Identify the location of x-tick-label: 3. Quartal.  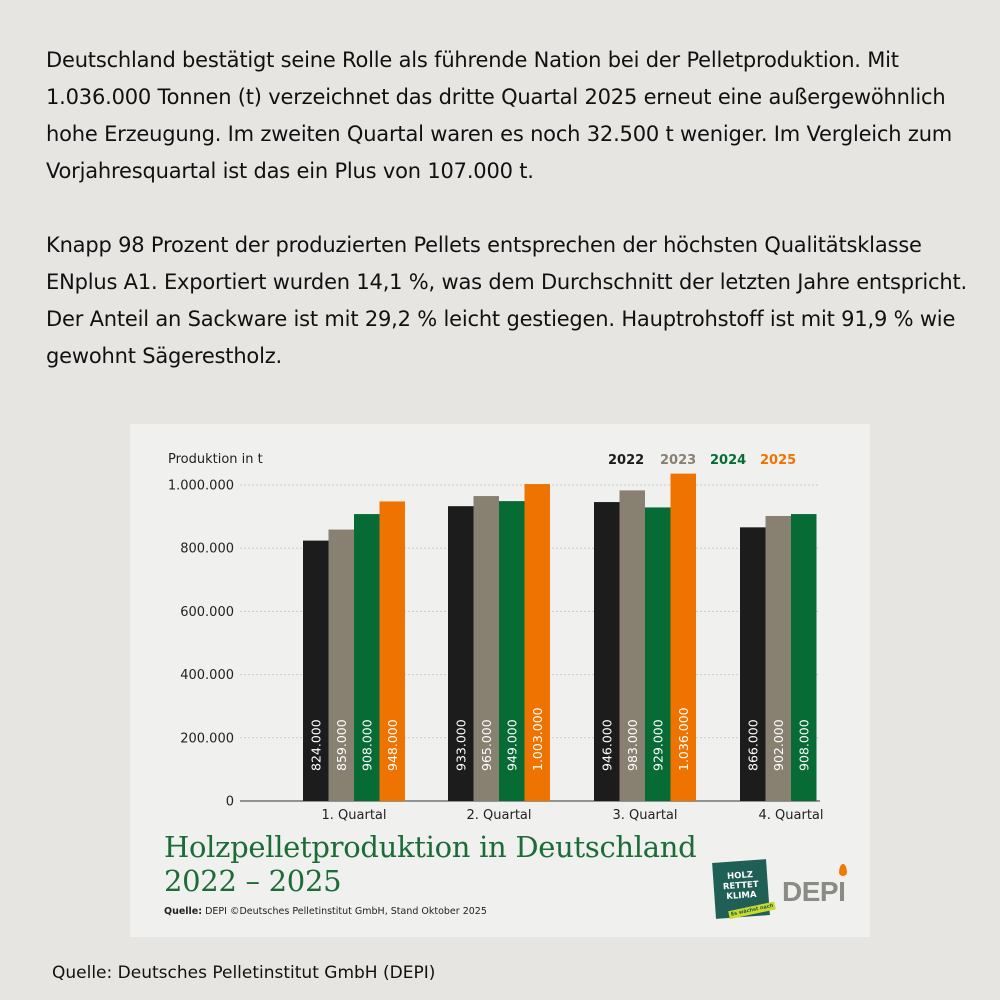
(645, 815).